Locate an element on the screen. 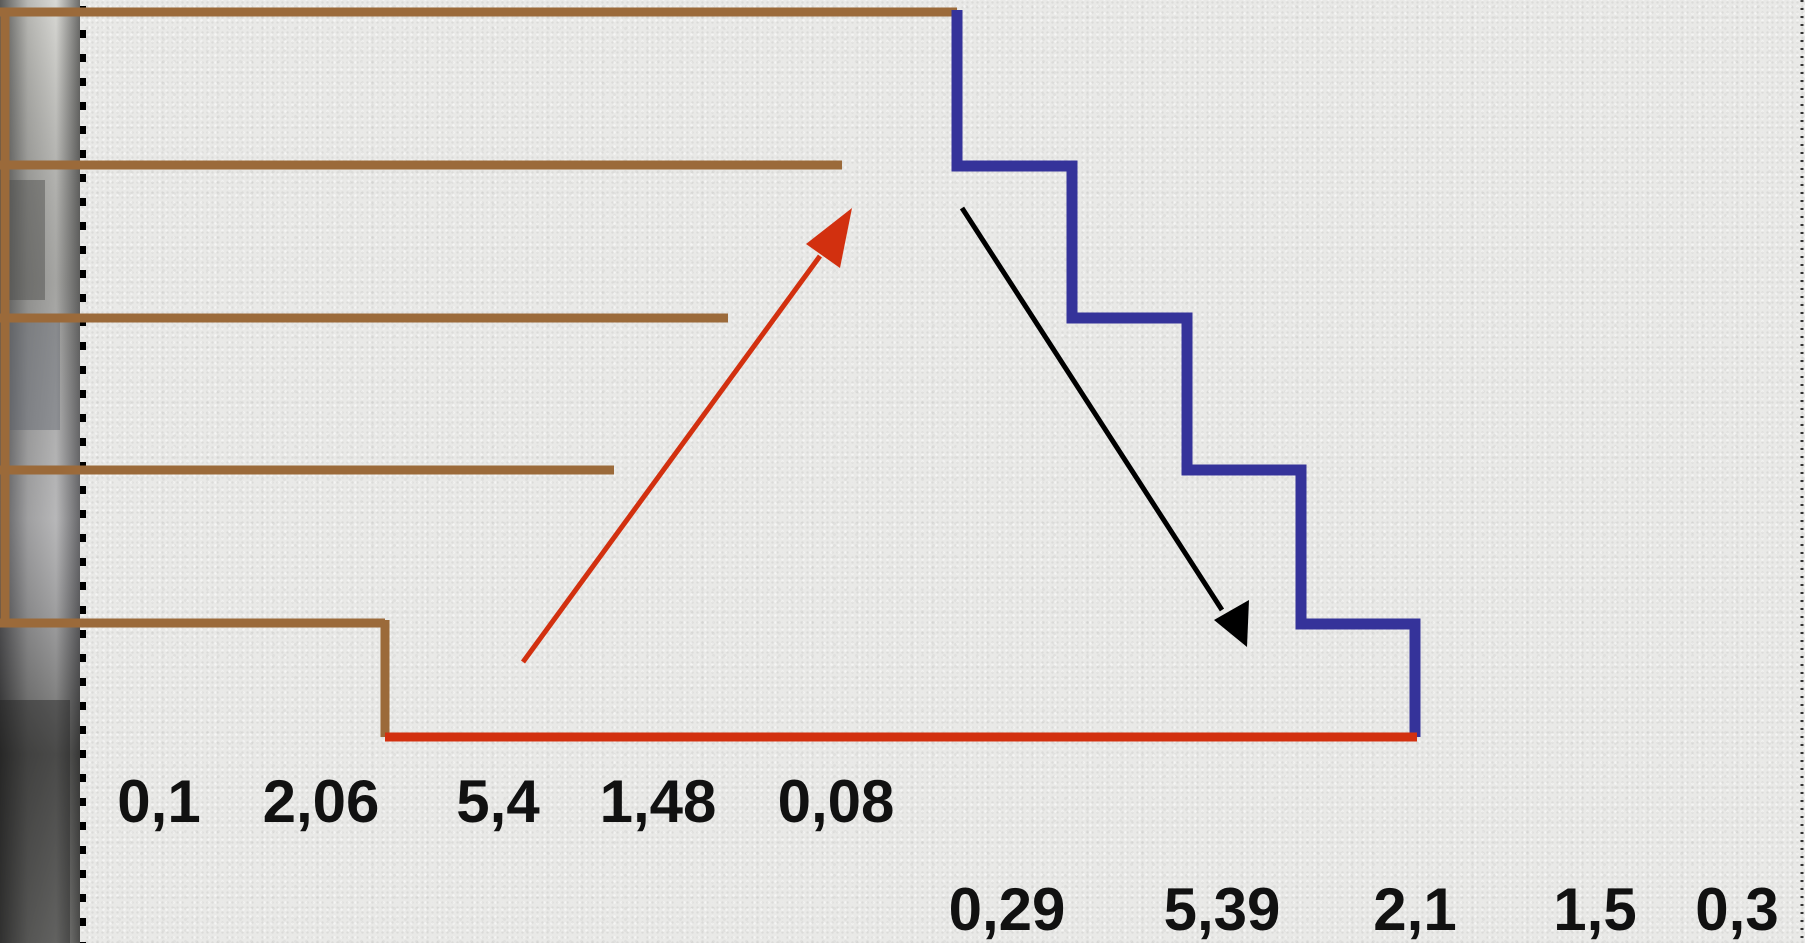  left-value-3: 5,4 is located at coordinates (498, 801).